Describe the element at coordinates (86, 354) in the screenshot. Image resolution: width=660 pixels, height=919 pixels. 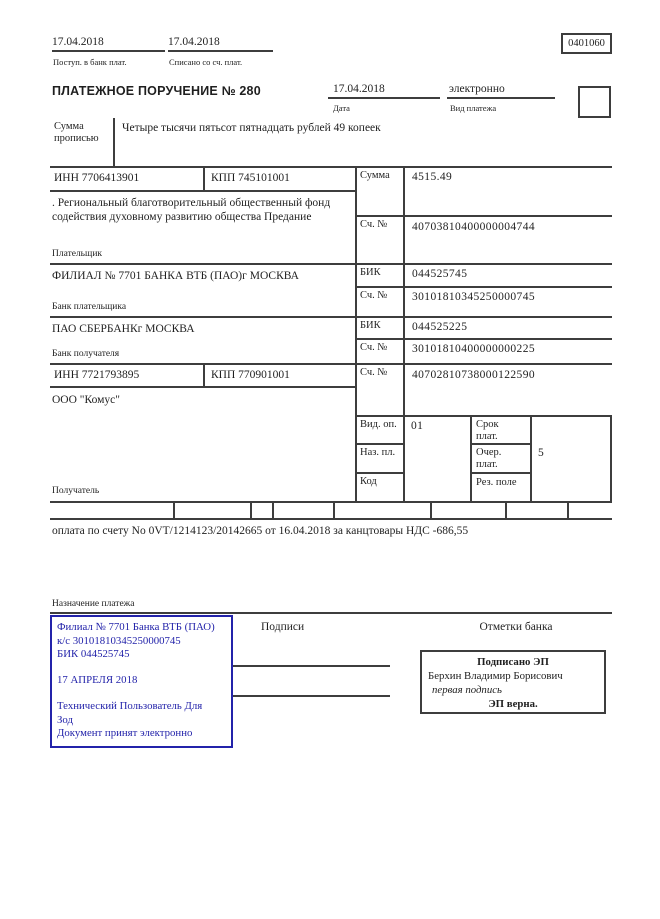
I see `payee-bank-section-label: Банк получателя` at that location.